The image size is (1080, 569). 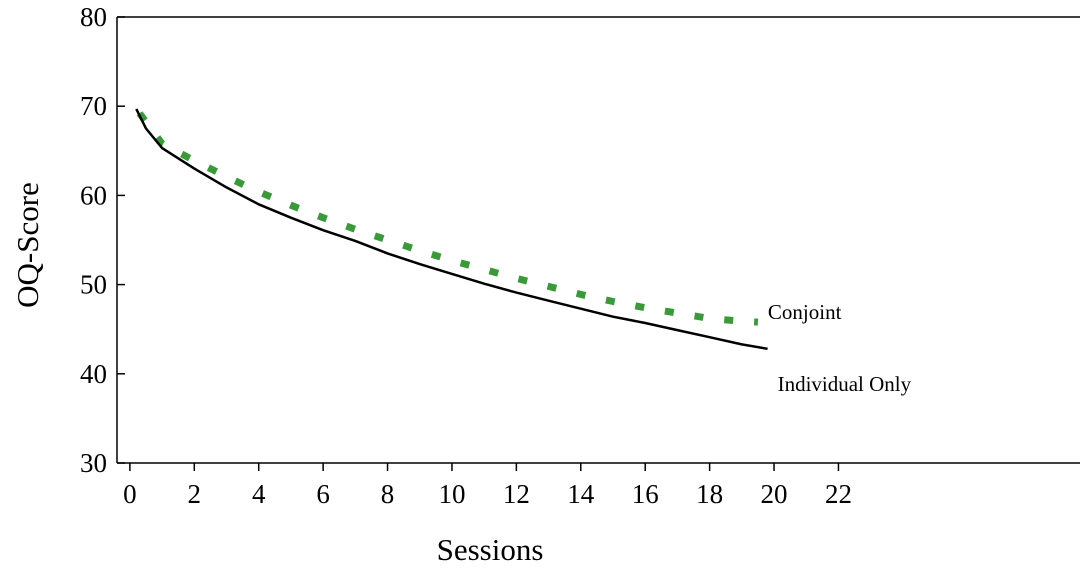 I want to click on x-tick-label-14: 14, so click(x=581, y=494).